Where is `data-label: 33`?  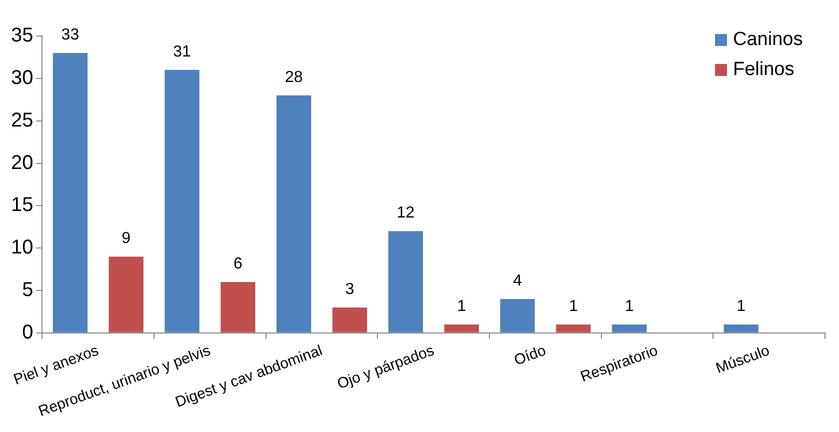 data-label: 33 is located at coordinates (70, 35).